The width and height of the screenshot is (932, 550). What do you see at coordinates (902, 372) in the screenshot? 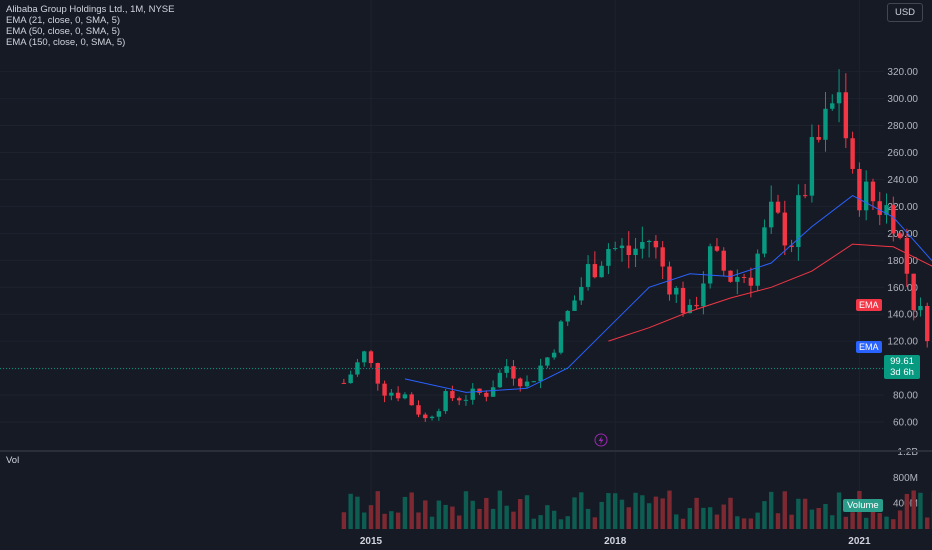
I see `bar-countdown: 3d 6h` at bounding box center [902, 372].